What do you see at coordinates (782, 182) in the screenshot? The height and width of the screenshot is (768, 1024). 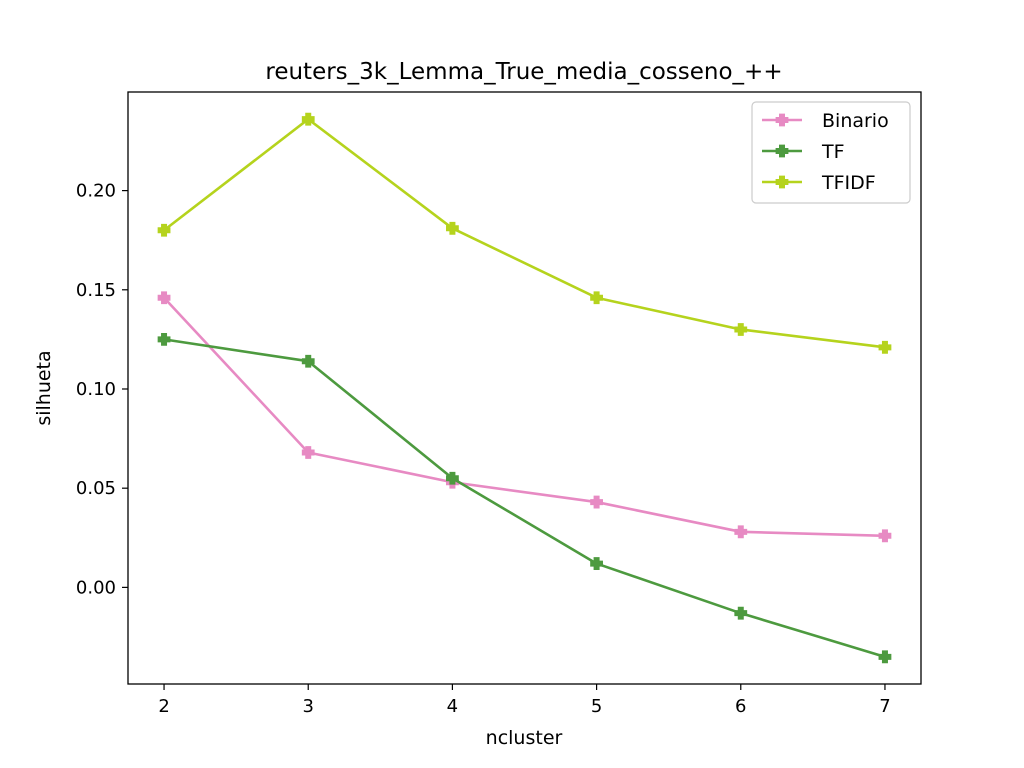 I see `legend-marker-tfidf` at bounding box center [782, 182].